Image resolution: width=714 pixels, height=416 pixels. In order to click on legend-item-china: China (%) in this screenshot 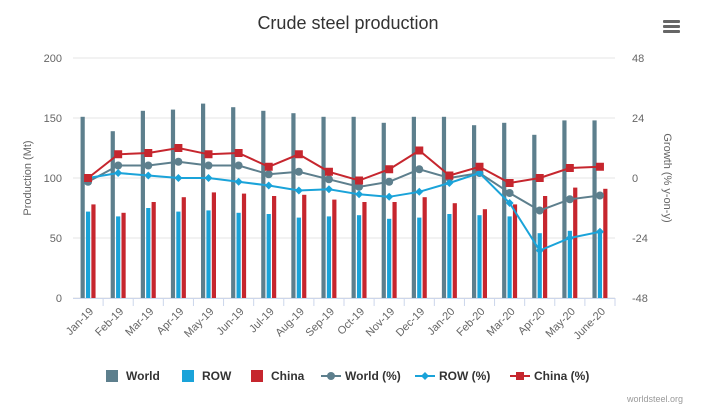, I will do `click(549, 376)`.